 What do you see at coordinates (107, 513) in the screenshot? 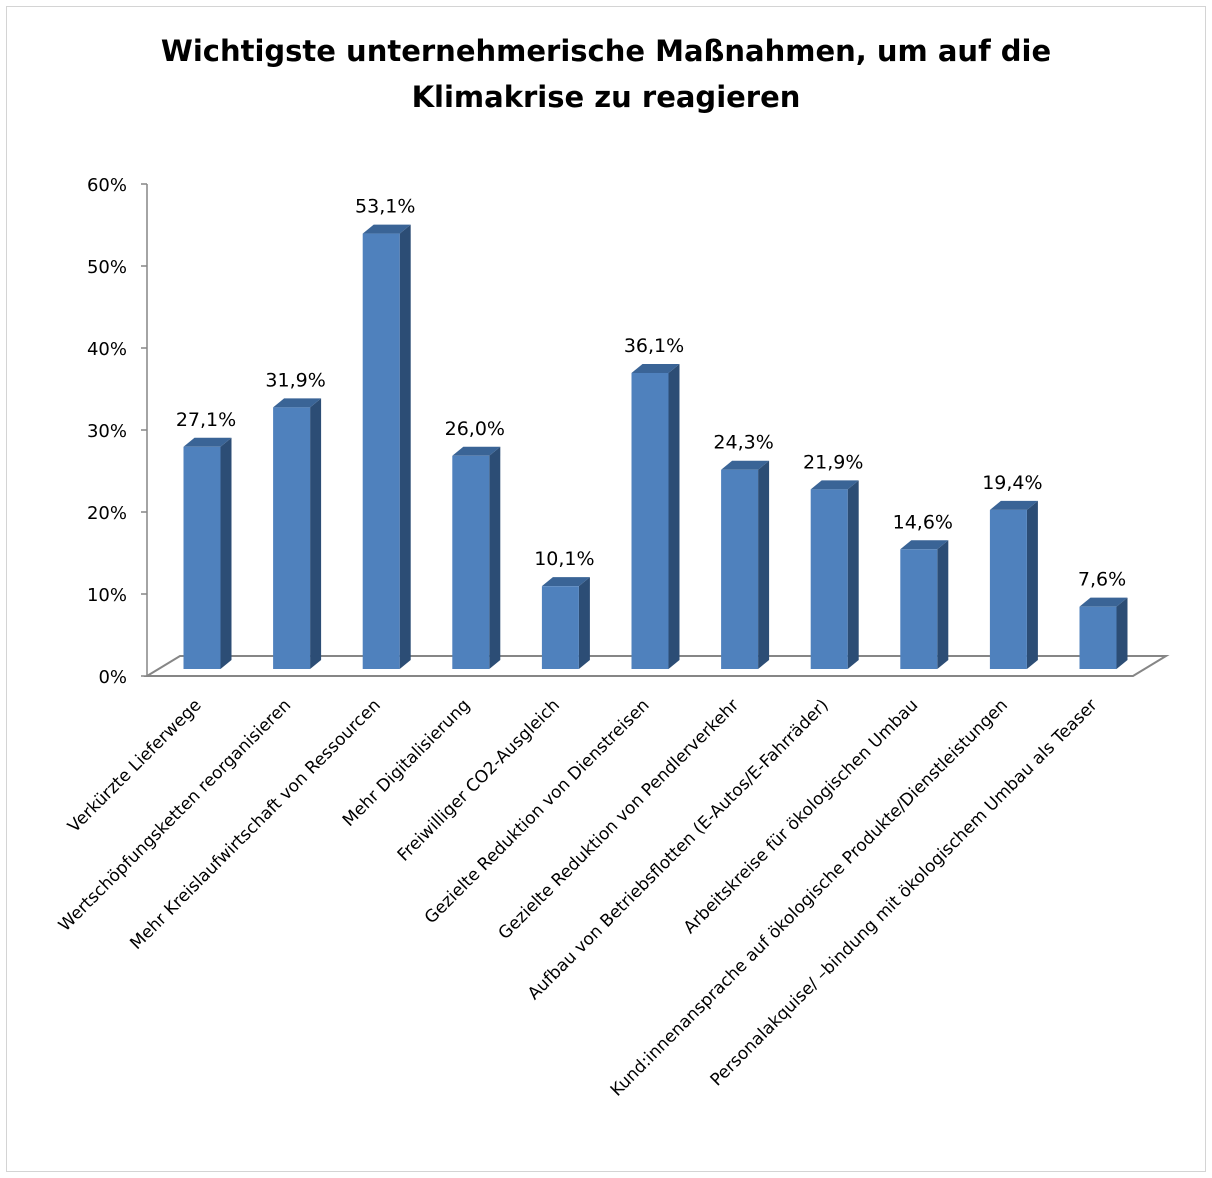
I see `y-tick-label: 20%` at bounding box center [107, 513].